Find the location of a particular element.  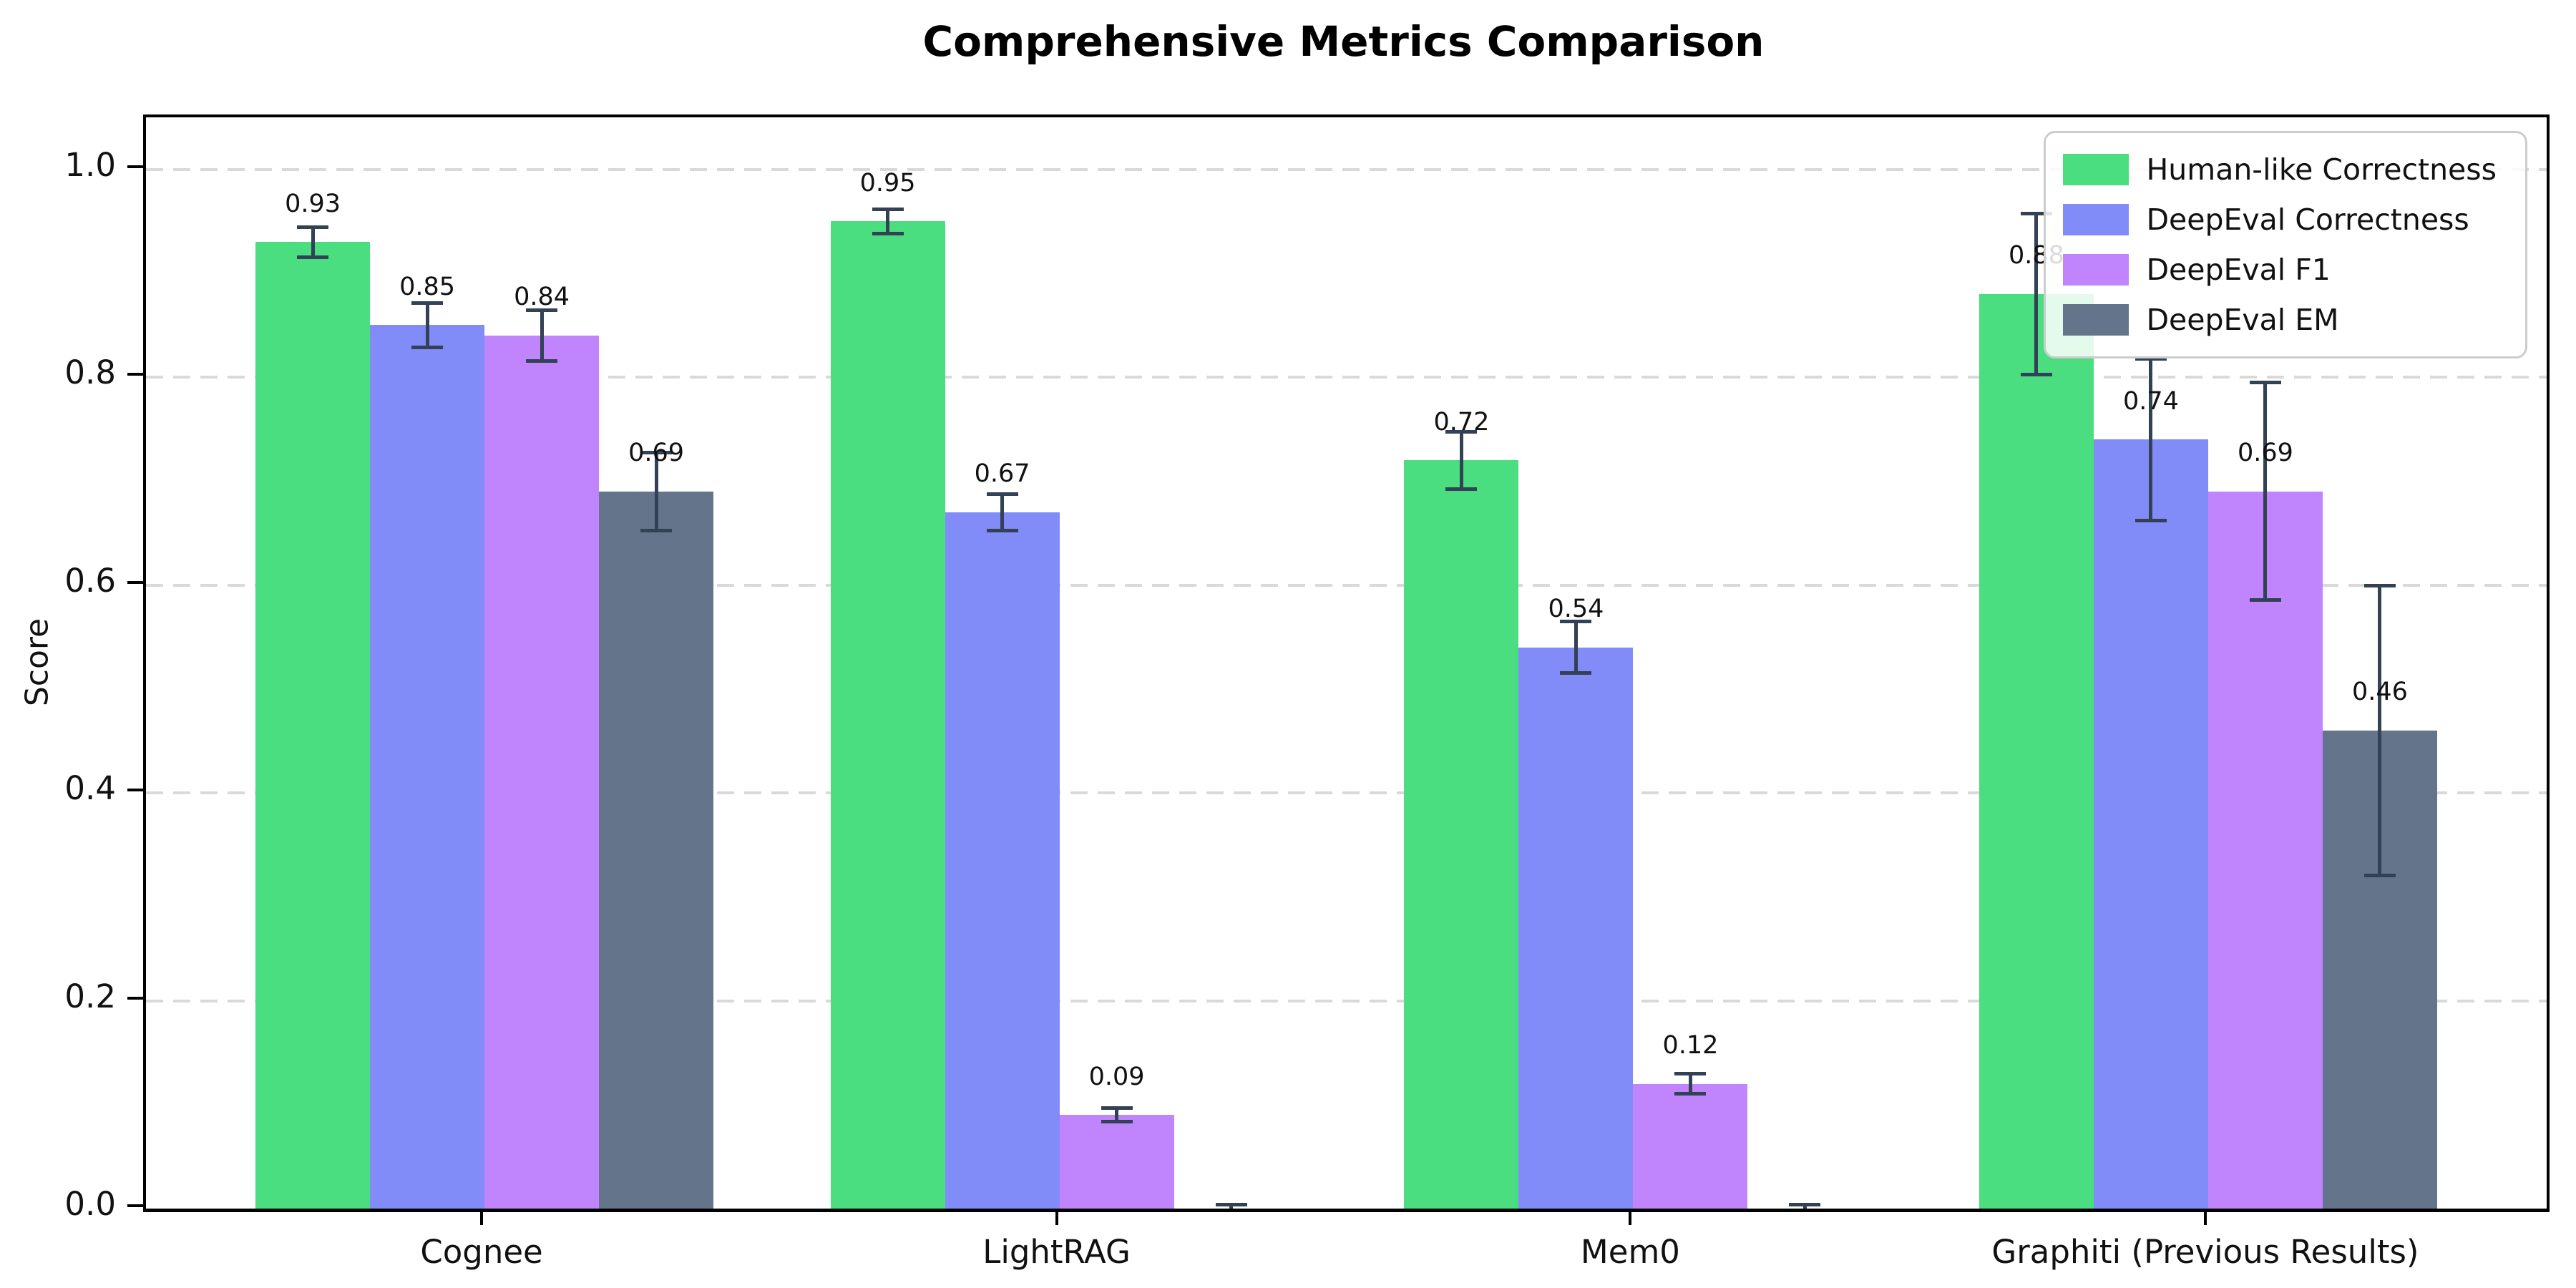

legend-item: DeepEval F1 is located at coordinates (2280, 270).